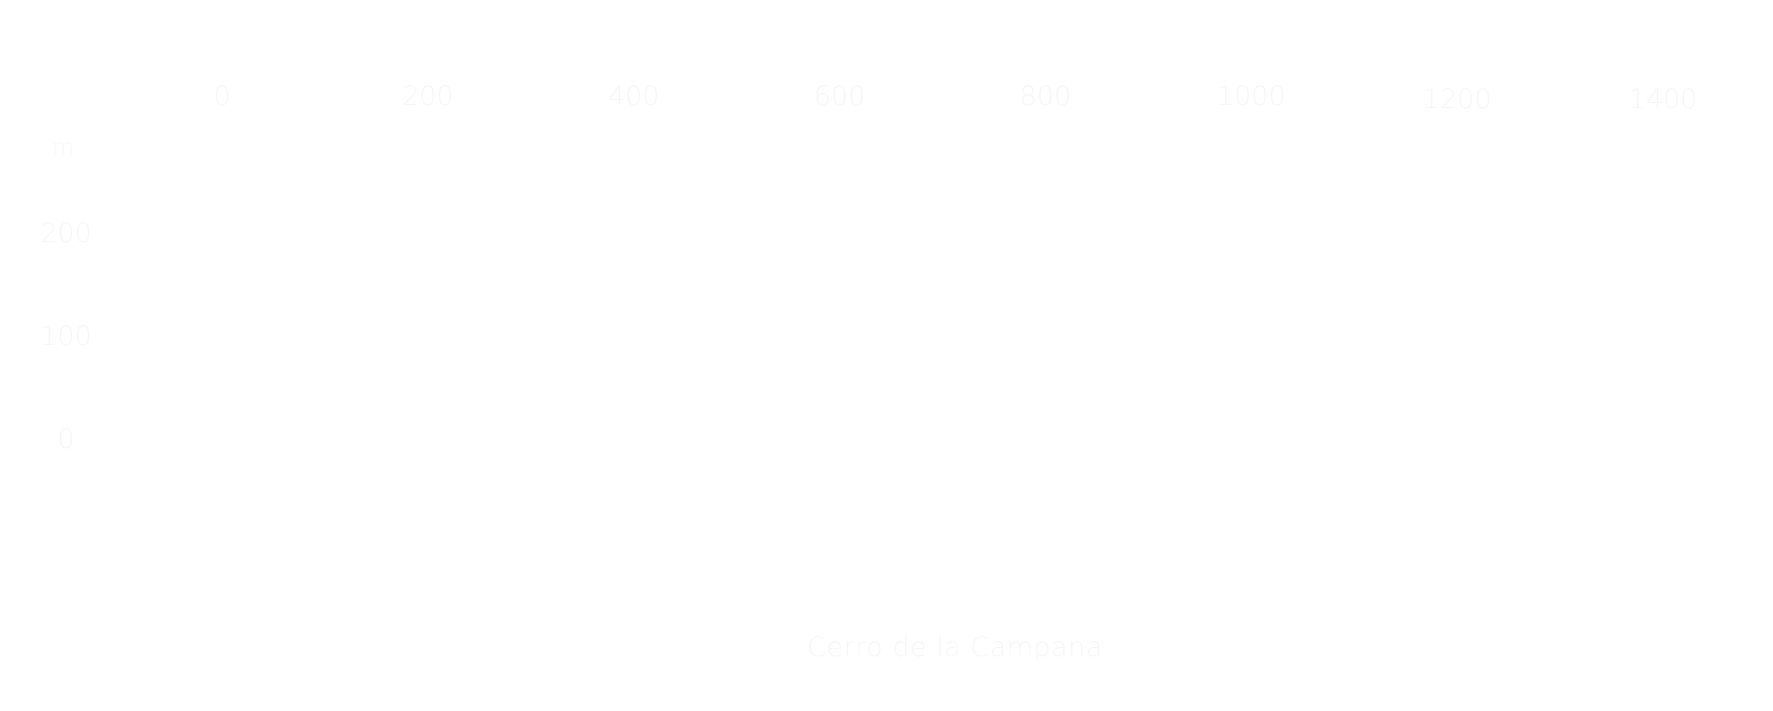  Describe the element at coordinates (428, 96) in the screenshot. I see `x-tick-label: 200` at that location.